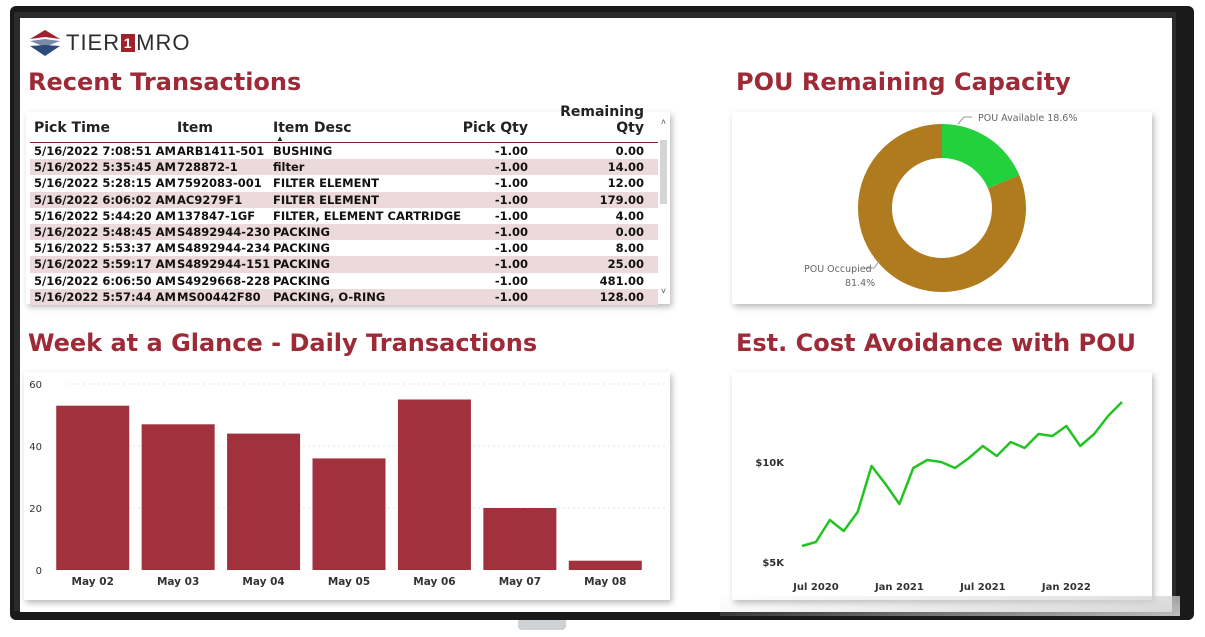  What do you see at coordinates (35, 509) in the screenshot?
I see `y-tick-label: 20` at bounding box center [35, 509].